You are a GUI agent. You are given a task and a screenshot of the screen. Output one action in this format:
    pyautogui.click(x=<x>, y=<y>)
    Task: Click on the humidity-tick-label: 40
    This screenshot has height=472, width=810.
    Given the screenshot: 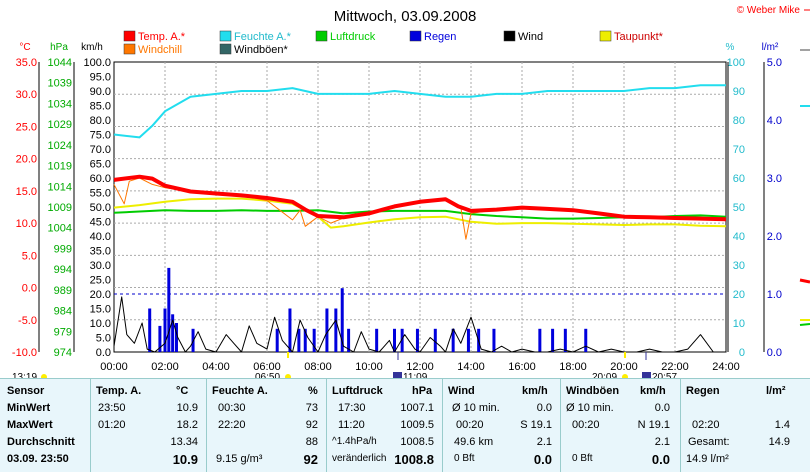 What is the action you would take?
    pyautogui.click(x=739, y=237)
    